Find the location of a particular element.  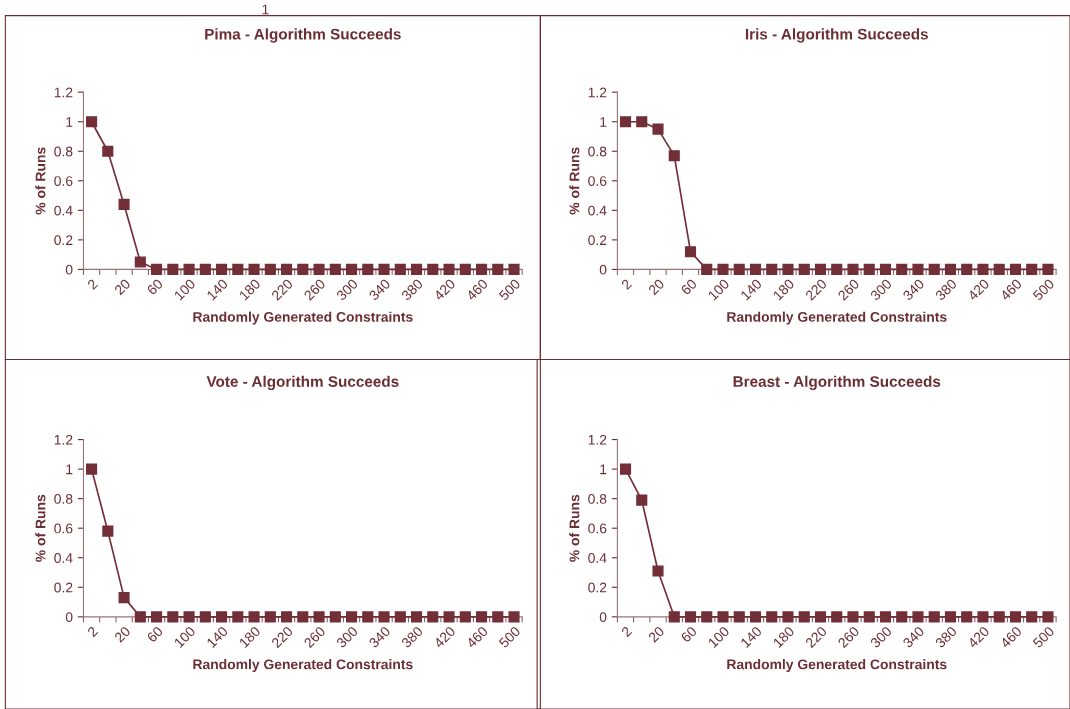

x-axis-title: Randomly Generated Constraints is located at coordinates (303, 665).